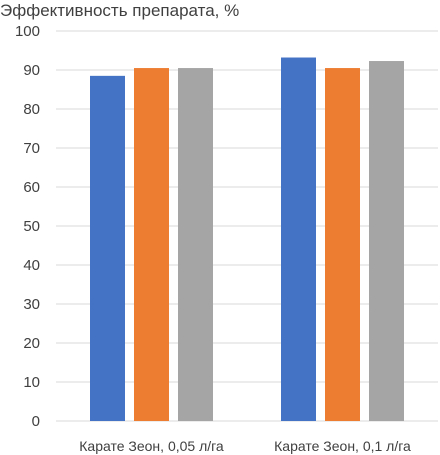  Describe the element at coordinates (31, 226) in the screenshot. I see `y-tick-label: 50` at that location.